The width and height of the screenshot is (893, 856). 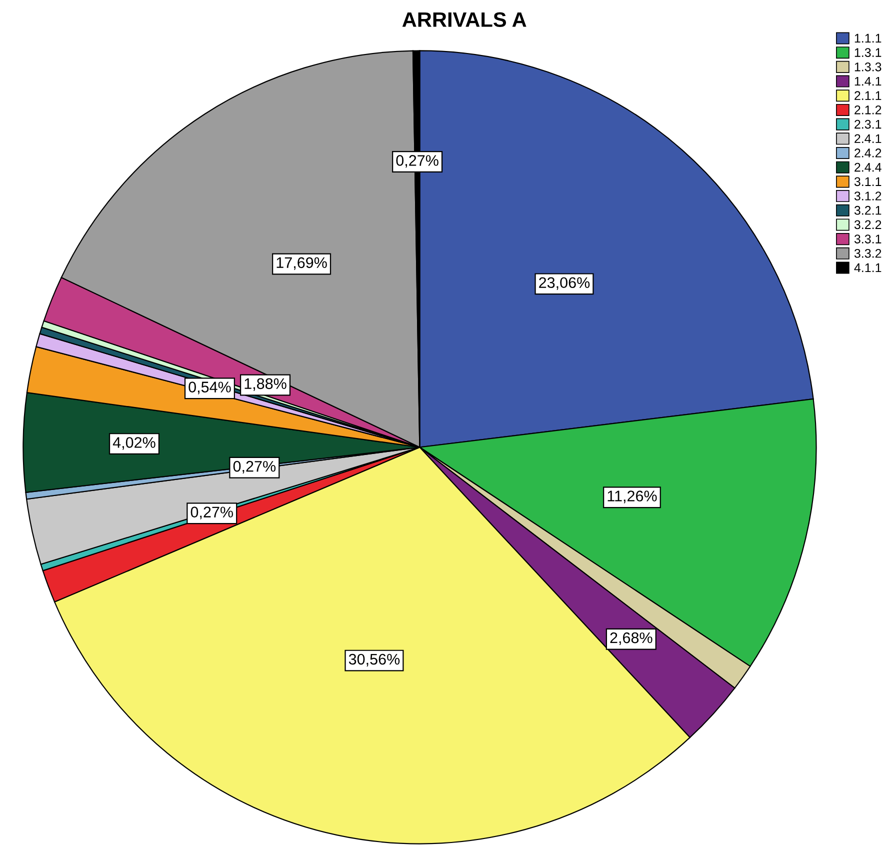 I want to click on data-label: 30,56%, so click(x=374, y=660).